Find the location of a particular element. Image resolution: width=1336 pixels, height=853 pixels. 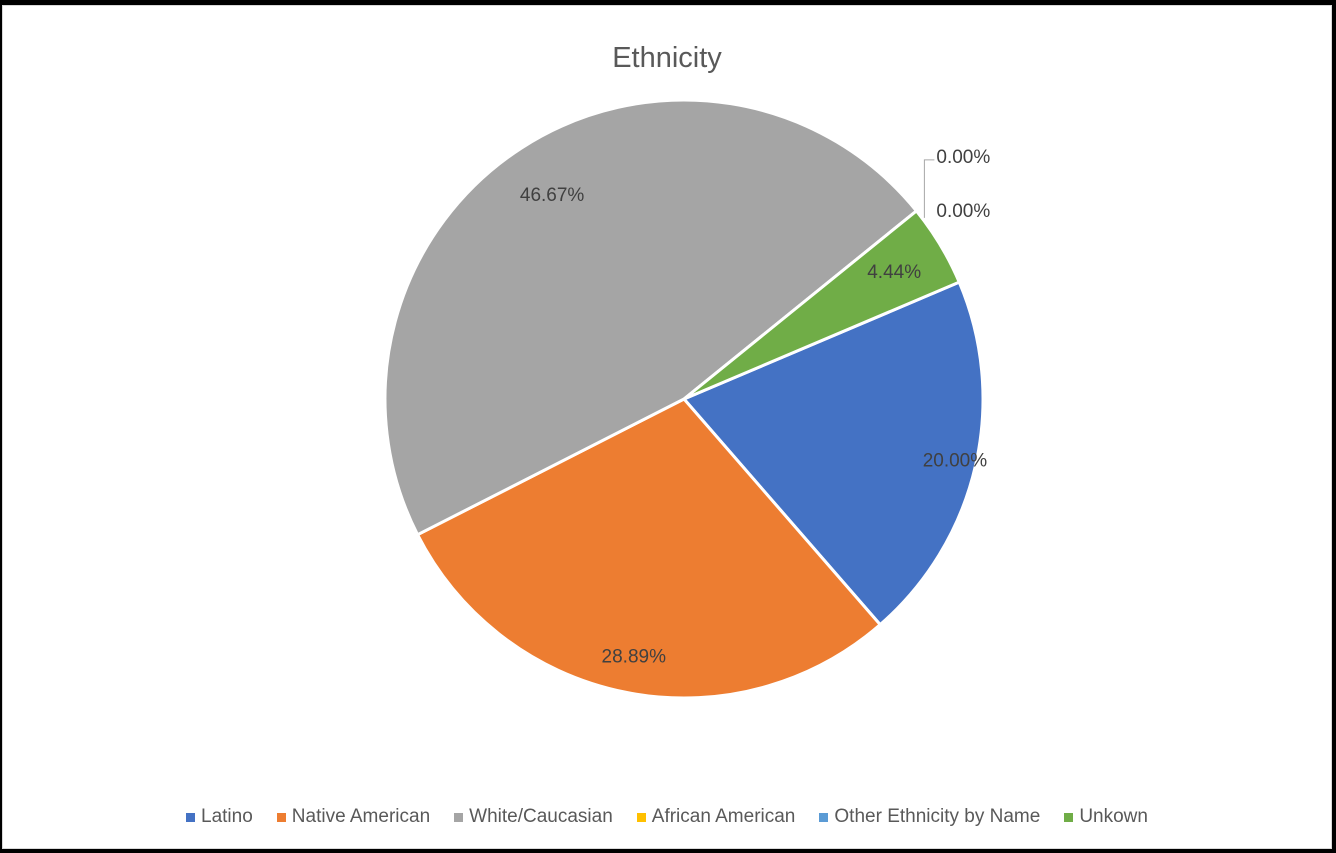

legend-label-latino: Latino is located at coordinates (227, 816).